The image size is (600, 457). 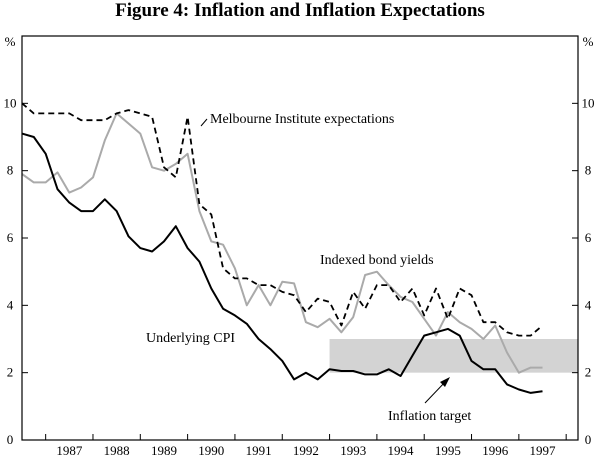 What do you see at coordinates (69, 450) in the screenshot?
I see `x-tick-label: 1987` at bounding box center [69, 450].